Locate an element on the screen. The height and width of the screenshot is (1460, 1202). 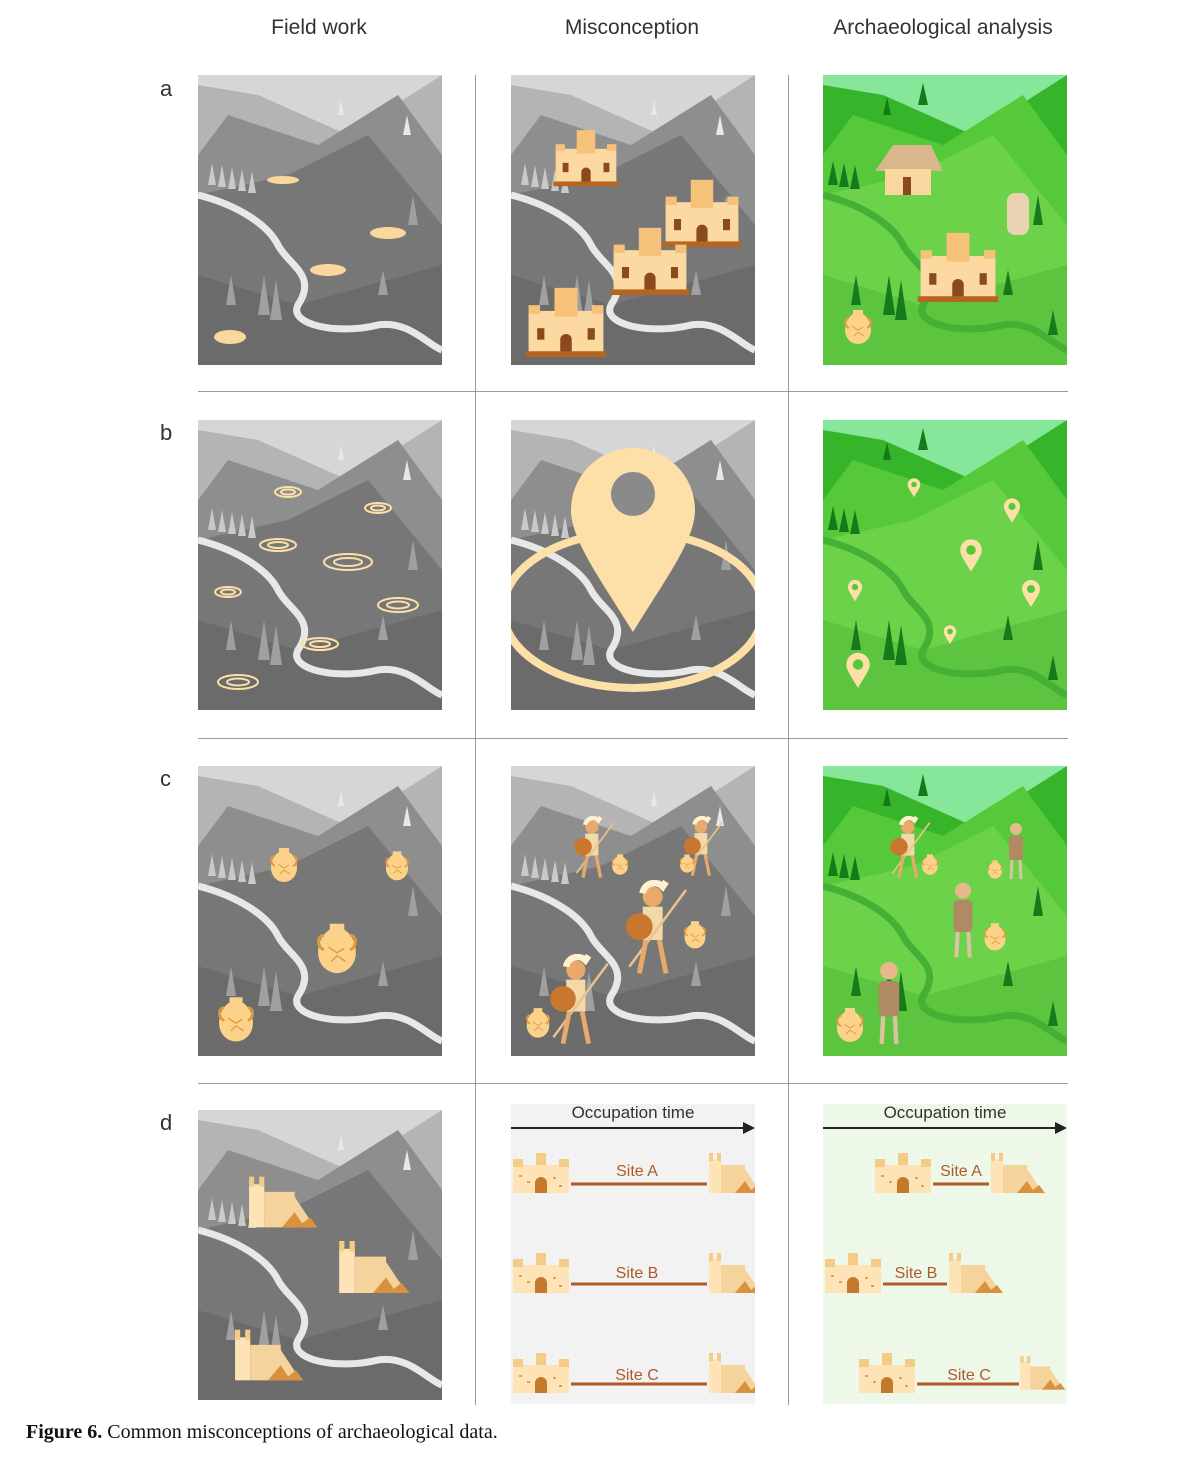
timeline-title-analysis: Occupation time is located at coordinates (945, 1112).